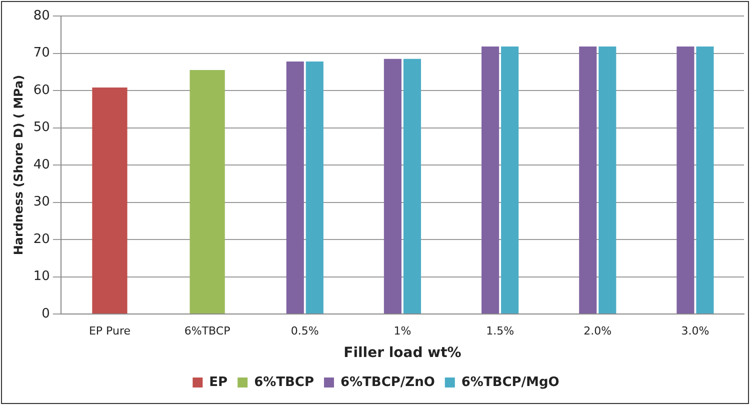 The height and width of the screenshot is (405, 750). Describe the element at coordinates (41, 90) in the screenshot. I see `y-tick-label: 60` at that location.